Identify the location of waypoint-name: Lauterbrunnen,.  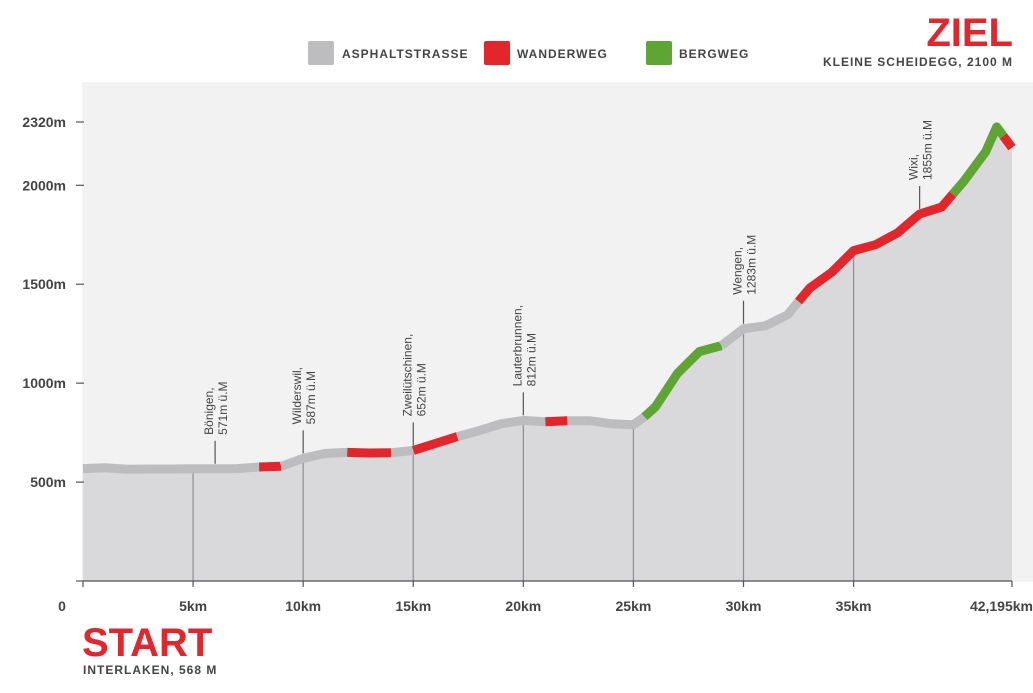
(517, 345).